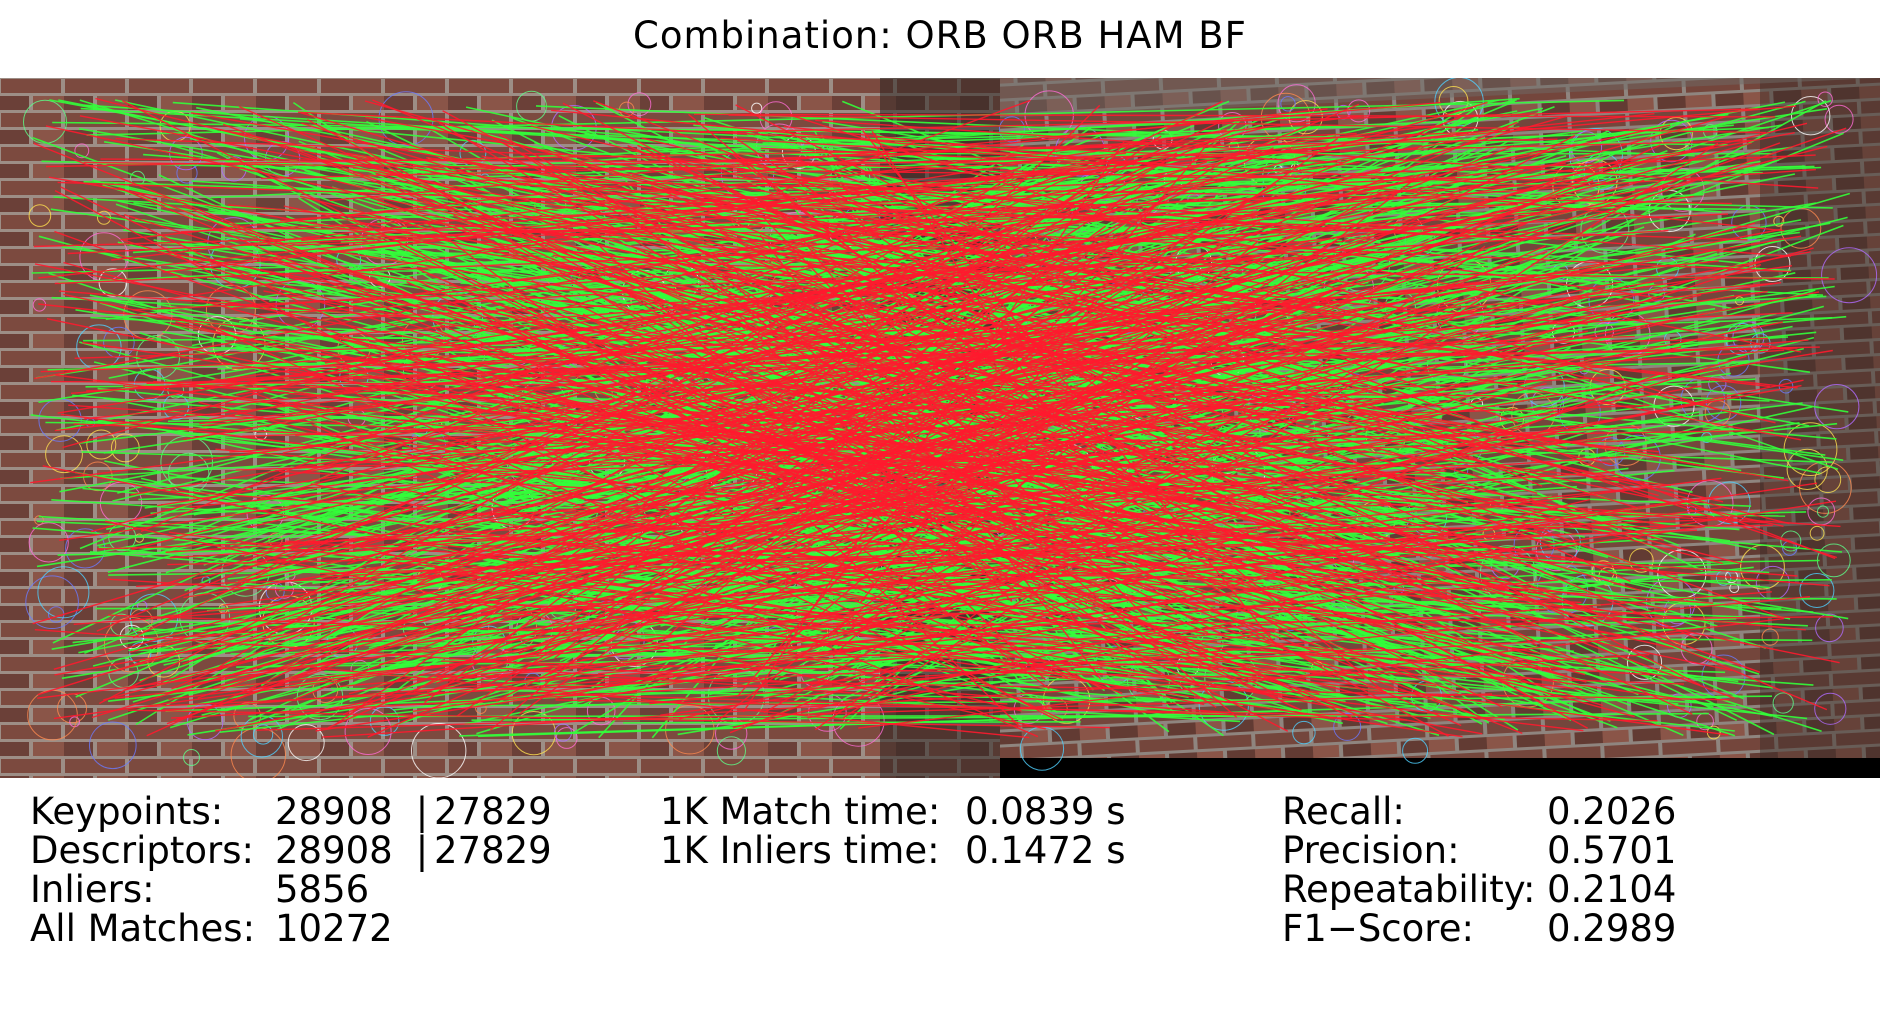 The height and width of the screenshot is (1022, 1880). Describe the element at coordinates (1440, 768) in the screenshot. I see `black-padding` at that location.